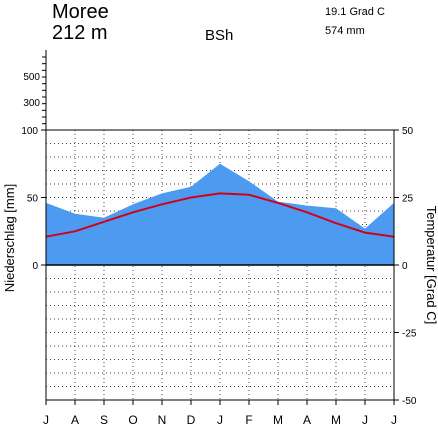 The height and width of the screenshot is (428, 438). What do you see at coordinates (162, 420) in the screenshot?
I see `month-label: N` at bounding box center [162, 420].